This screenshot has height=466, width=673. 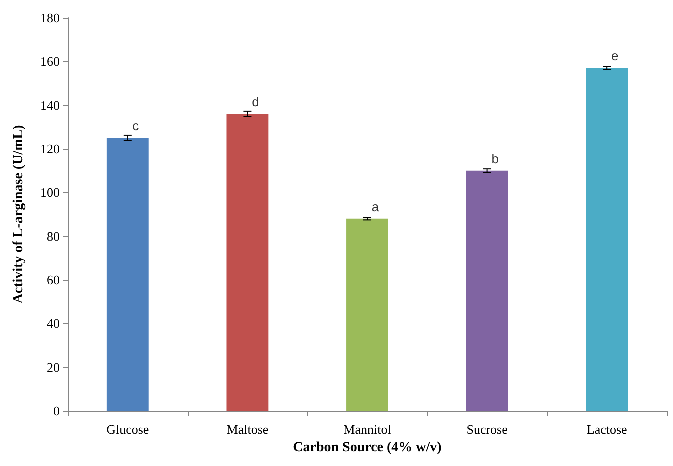 What do you see at coordinates (53, 236) in the screenshot?
I see `y-tick-label: 80` at bounding box center [53, 236].